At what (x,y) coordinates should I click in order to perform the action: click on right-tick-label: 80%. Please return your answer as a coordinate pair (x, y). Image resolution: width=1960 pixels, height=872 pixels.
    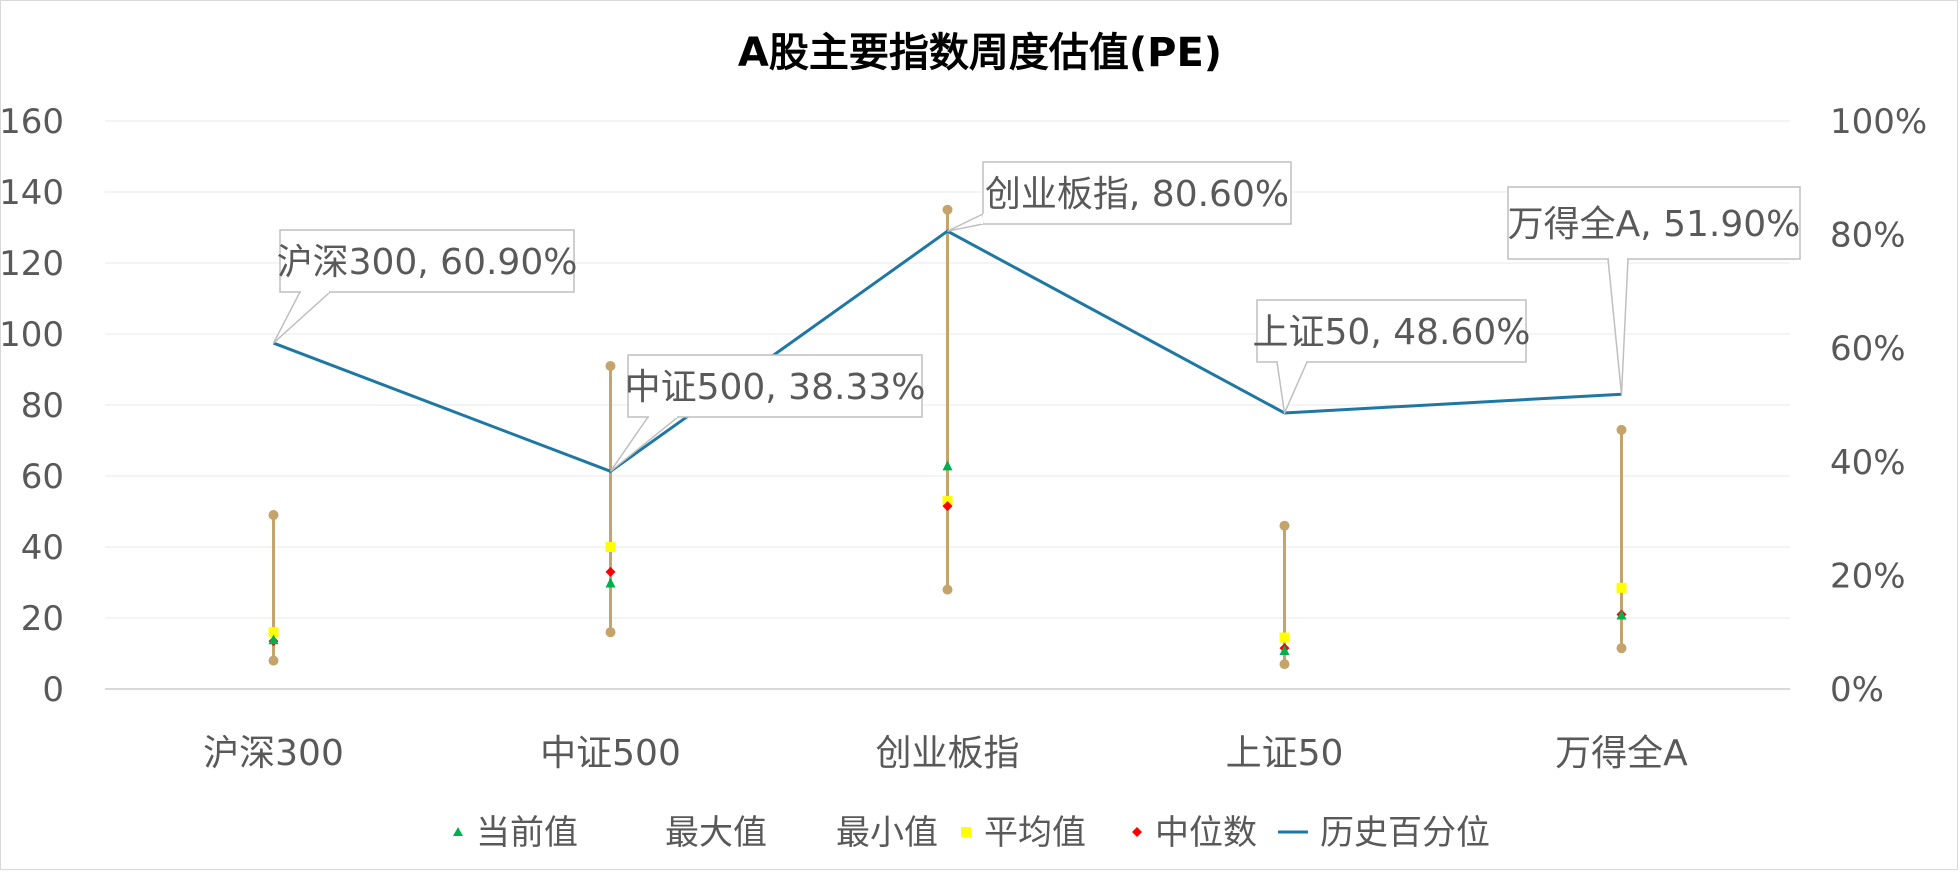
    Looking at the image, I should click on (1868, 236).